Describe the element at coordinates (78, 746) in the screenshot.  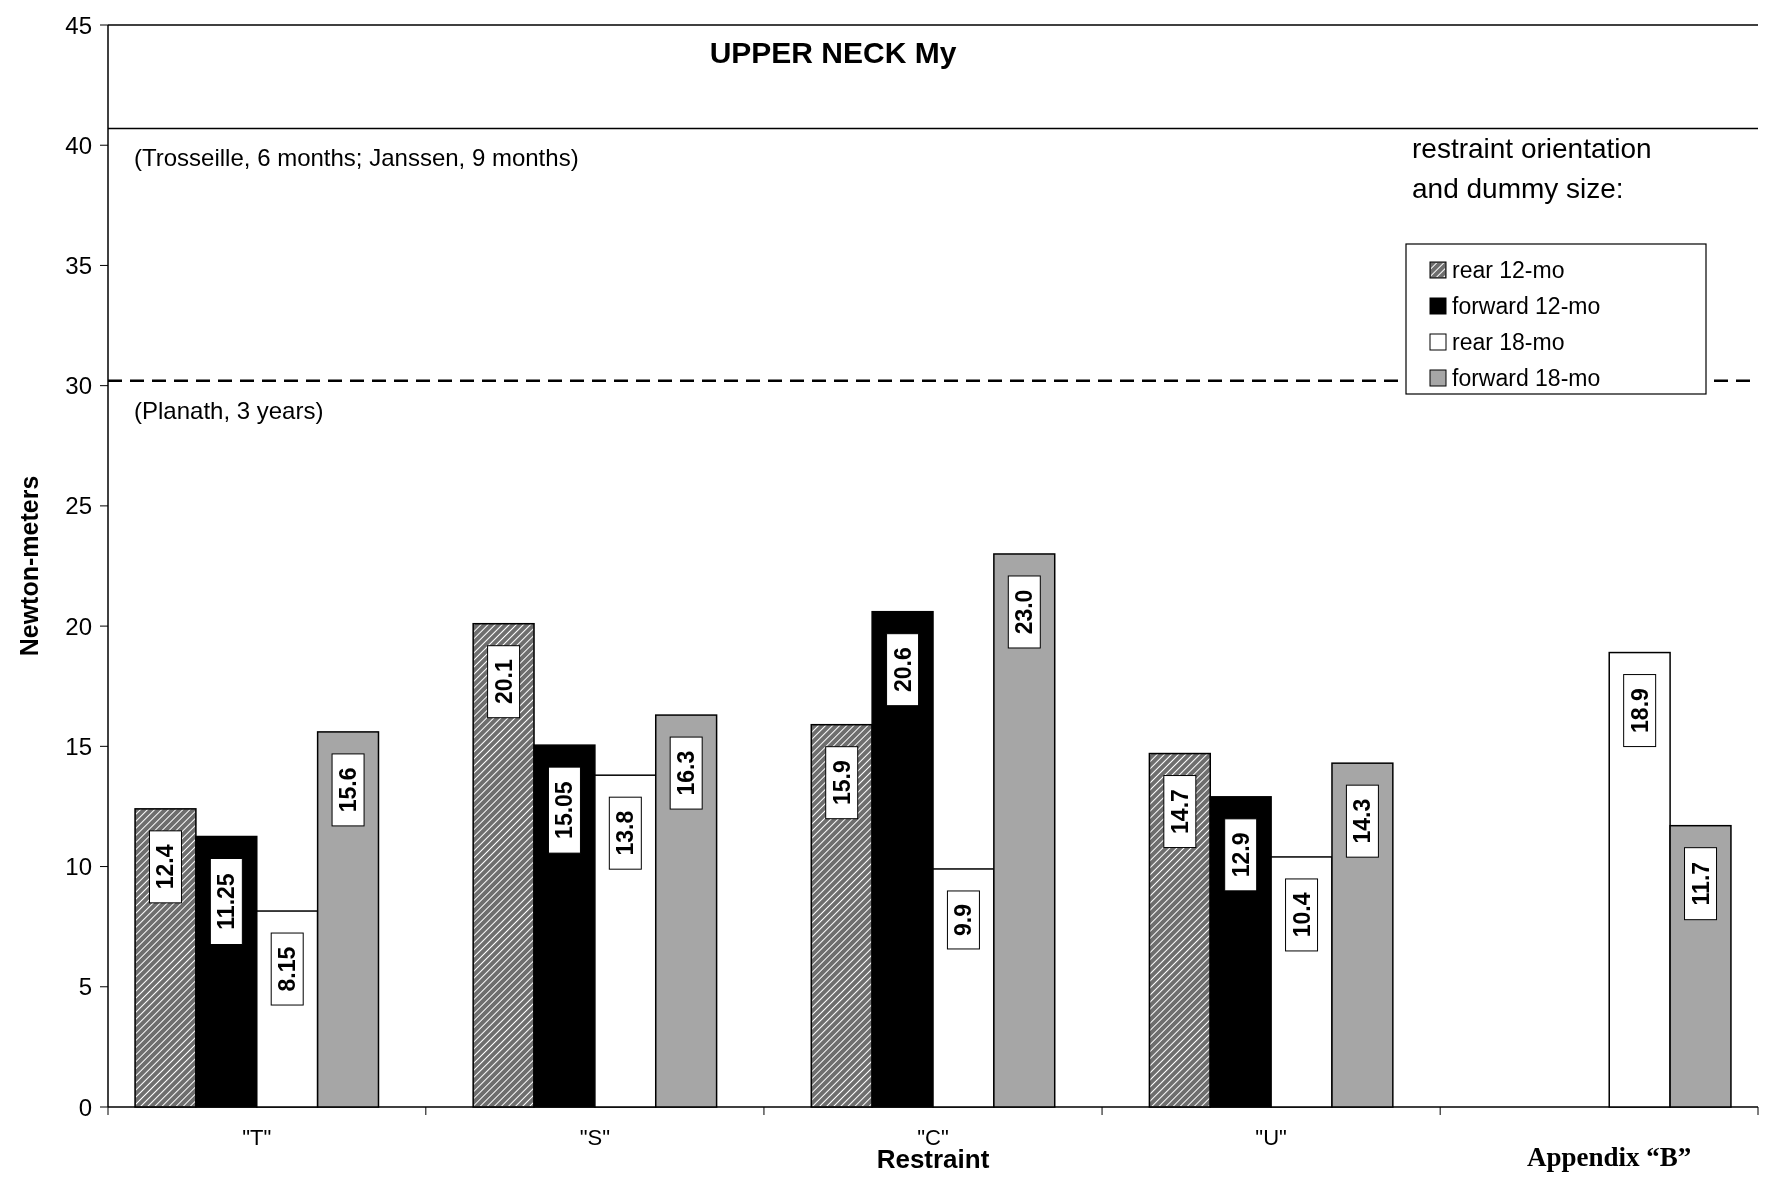
I see `y-tick-label: 15` at that location.